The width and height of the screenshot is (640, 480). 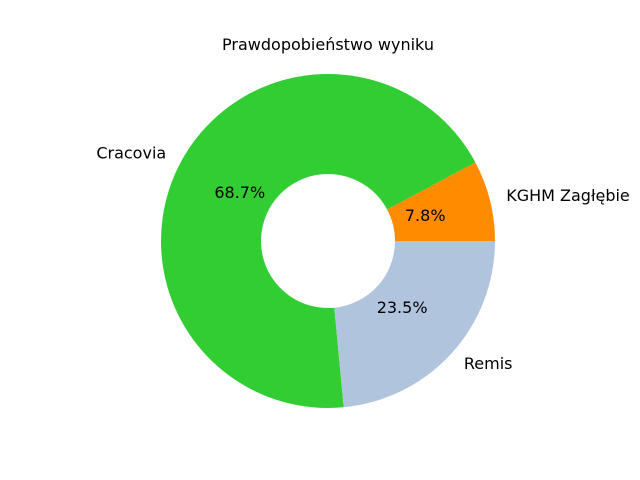 What do you see at coordinates (131, 153) in the screenshot?
I see `slice-label-1: Cracovia` at bounding box center [131, 153].